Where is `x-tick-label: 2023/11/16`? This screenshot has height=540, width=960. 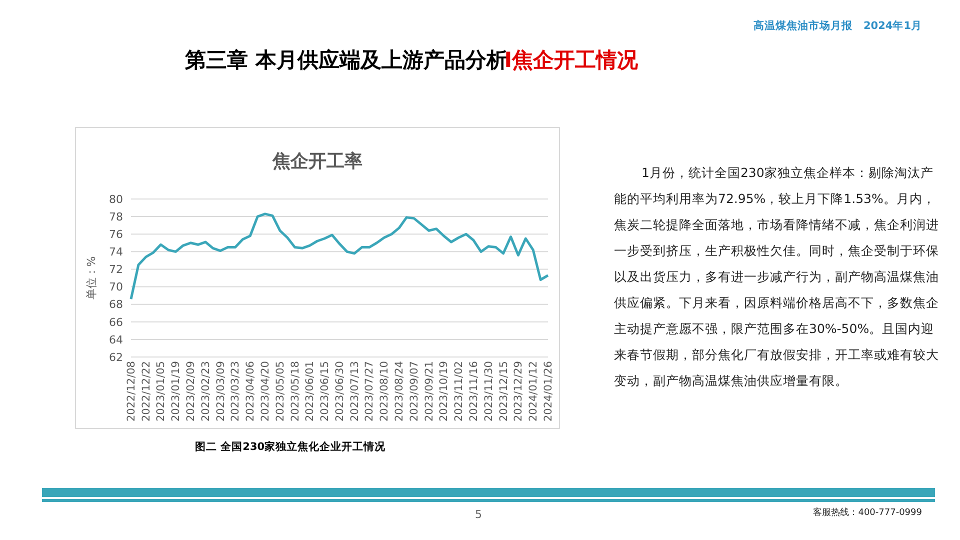 x-tick-label: 2023/11/16 is located at coordinates (474, 391).